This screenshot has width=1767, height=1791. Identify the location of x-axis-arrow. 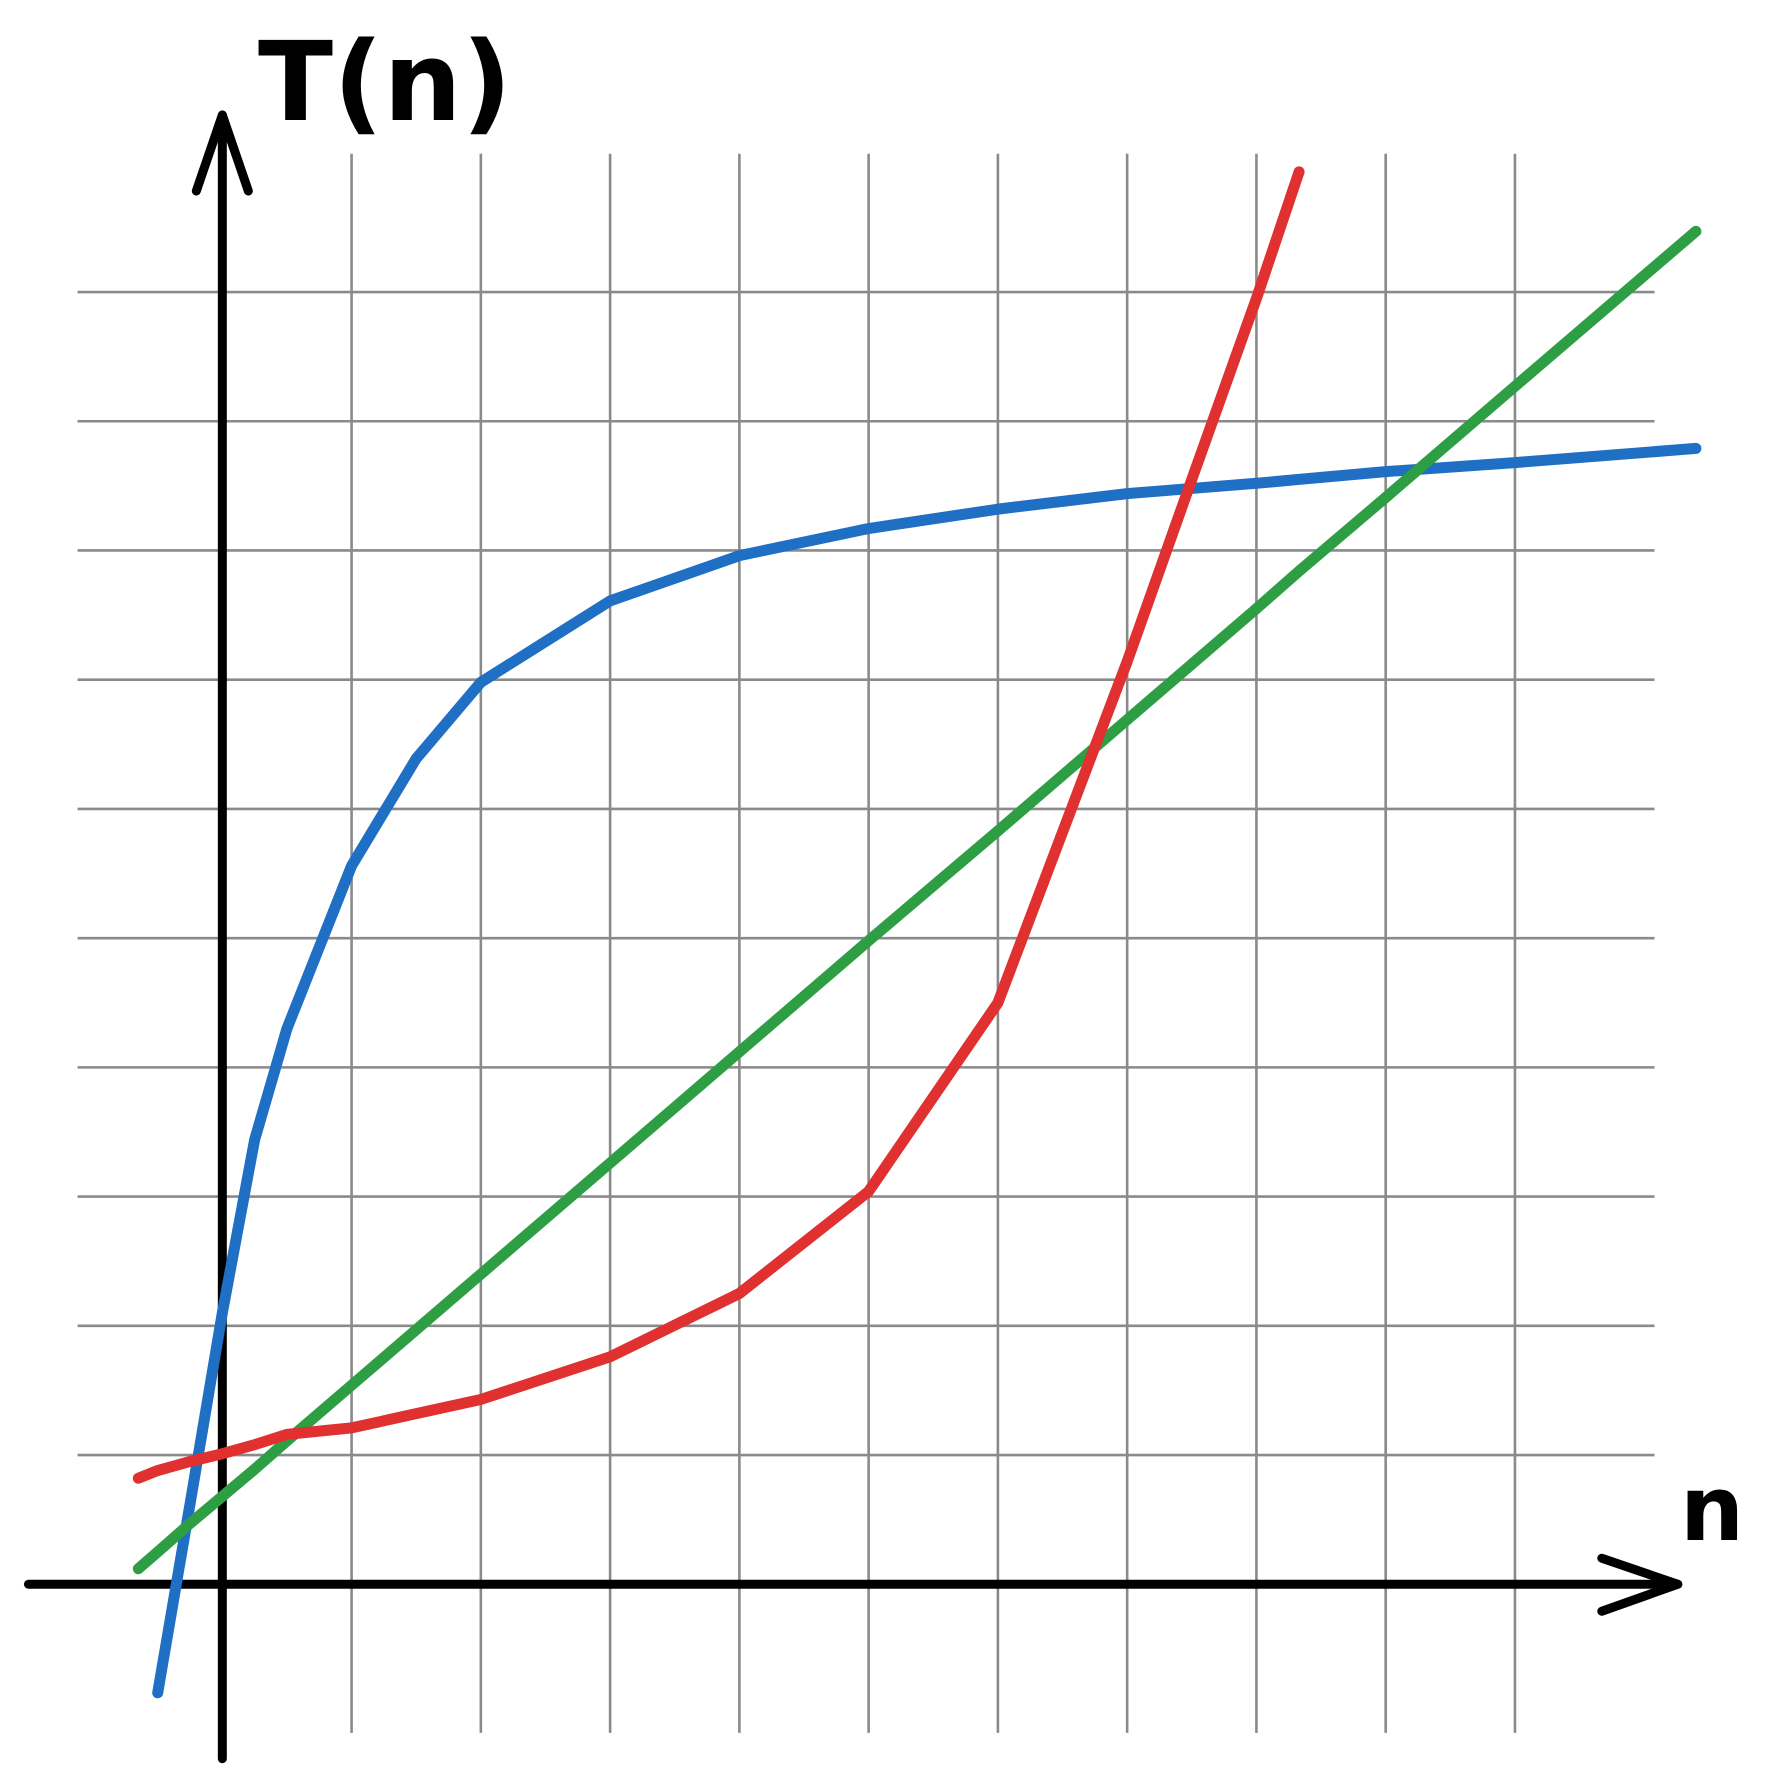
(1640, 1584).